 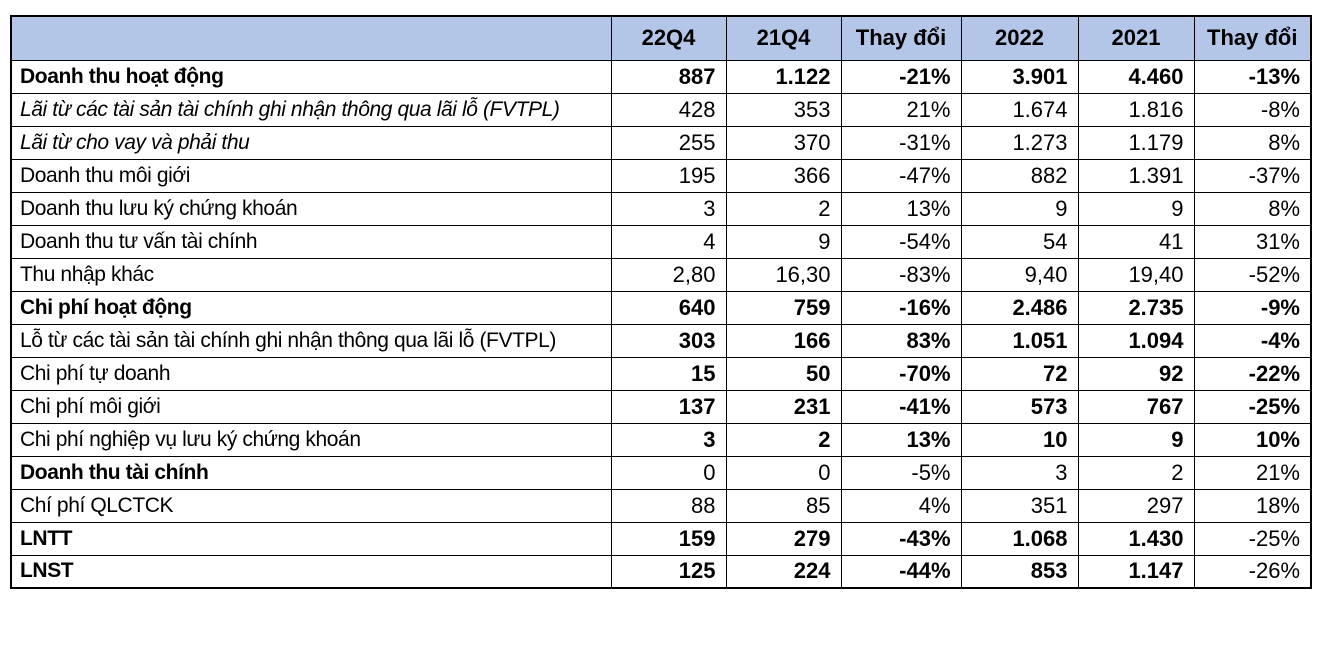 I want to click on value-cell: 21%, so click(x=901, y=109).